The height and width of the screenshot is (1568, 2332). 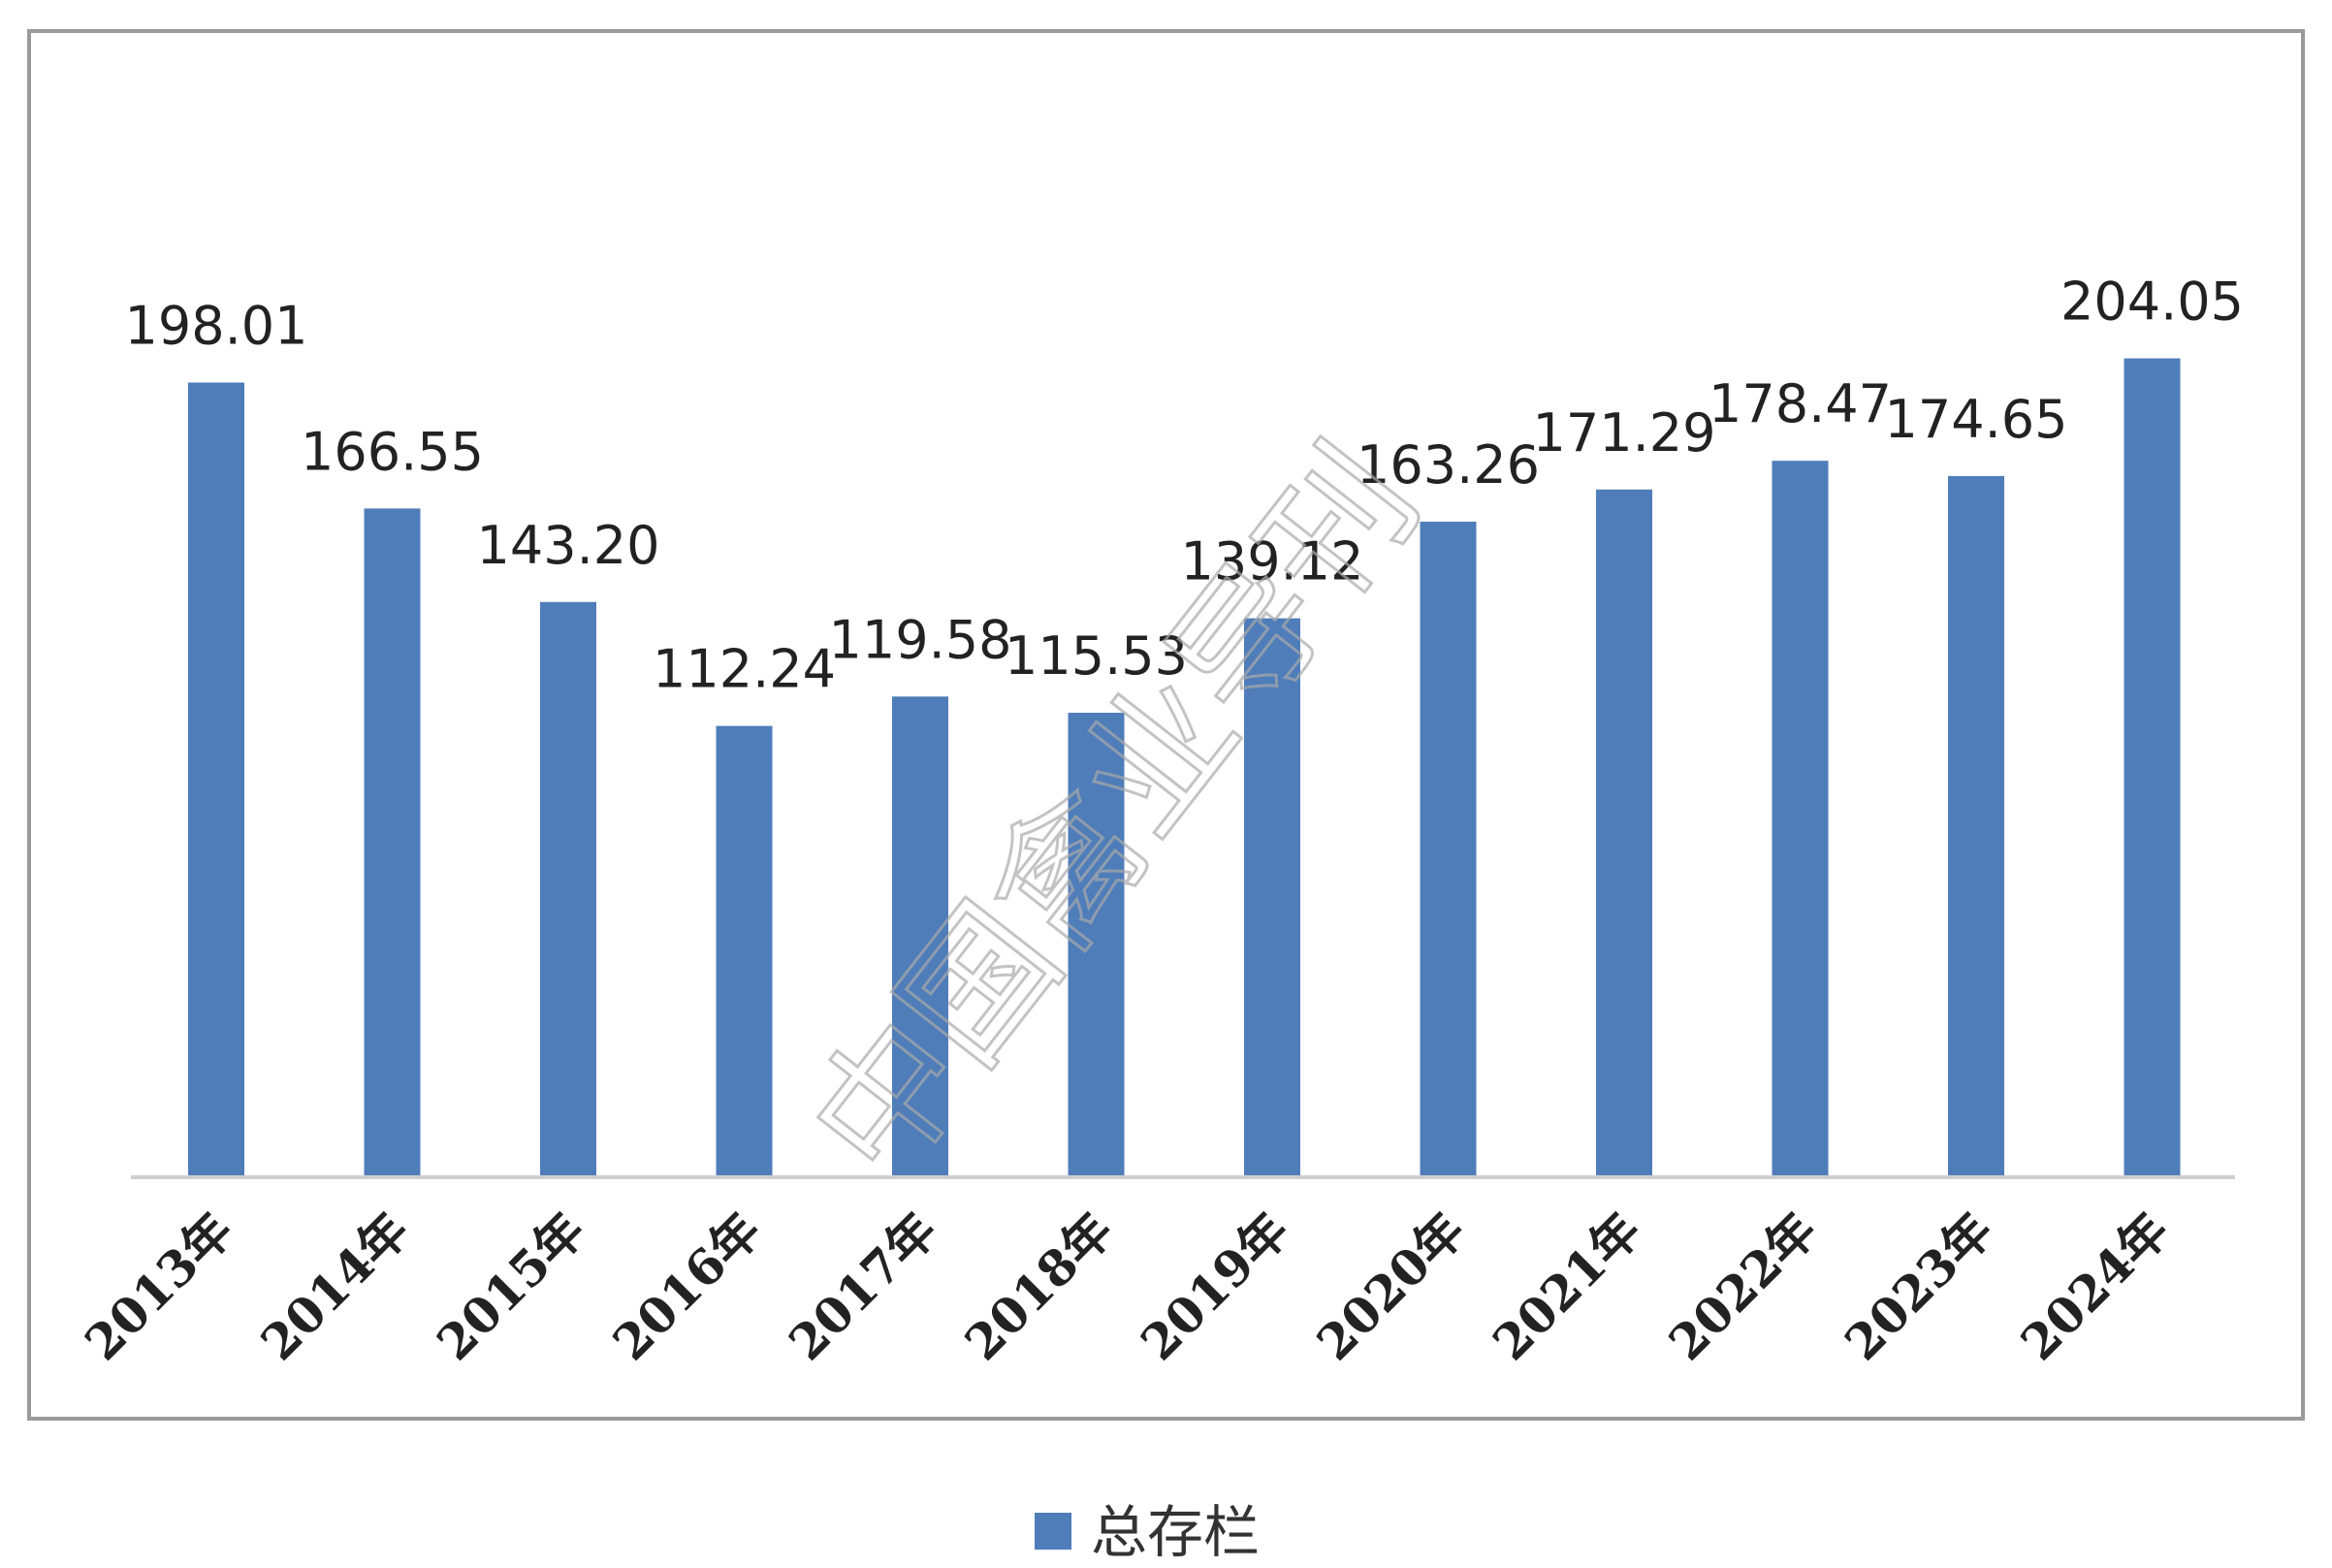 What do you see at coordinates (1800, 403) in the screenshot?
I see `data-label-2022年: 178.47` at bounding box center [1800, 403].